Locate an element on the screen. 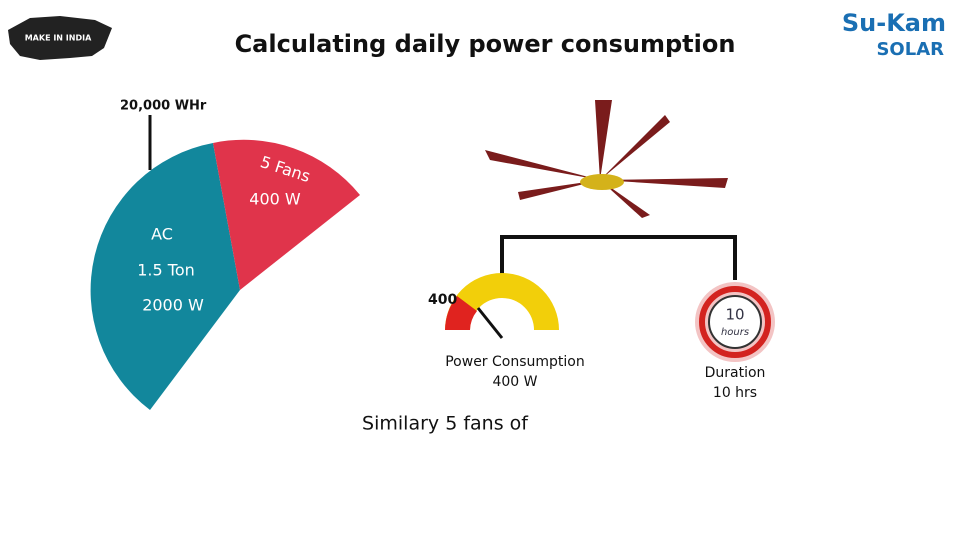 This screenshot has width=960, height=540. ac-label: 2000 W is located at coordinates (173, 305).